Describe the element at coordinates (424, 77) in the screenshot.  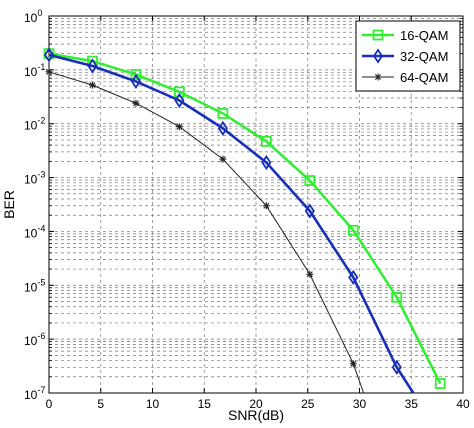
I see `legend-label: 64-QAM` at that location.